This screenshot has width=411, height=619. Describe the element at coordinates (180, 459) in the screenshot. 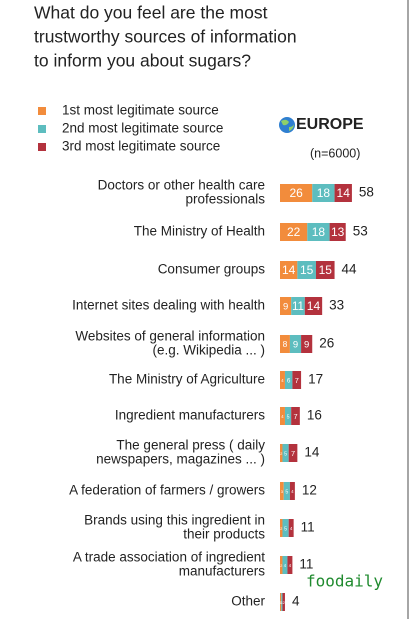

I see `category-label: newspapers, magazines ... )` at that location.